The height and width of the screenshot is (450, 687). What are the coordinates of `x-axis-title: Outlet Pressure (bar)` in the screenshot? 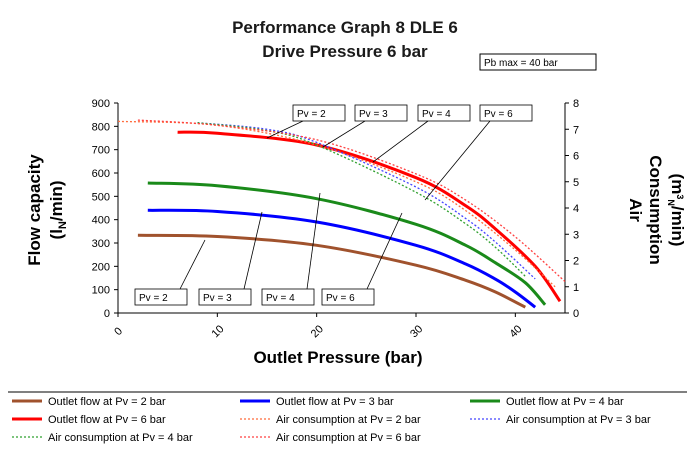 It's located at (337, 357).